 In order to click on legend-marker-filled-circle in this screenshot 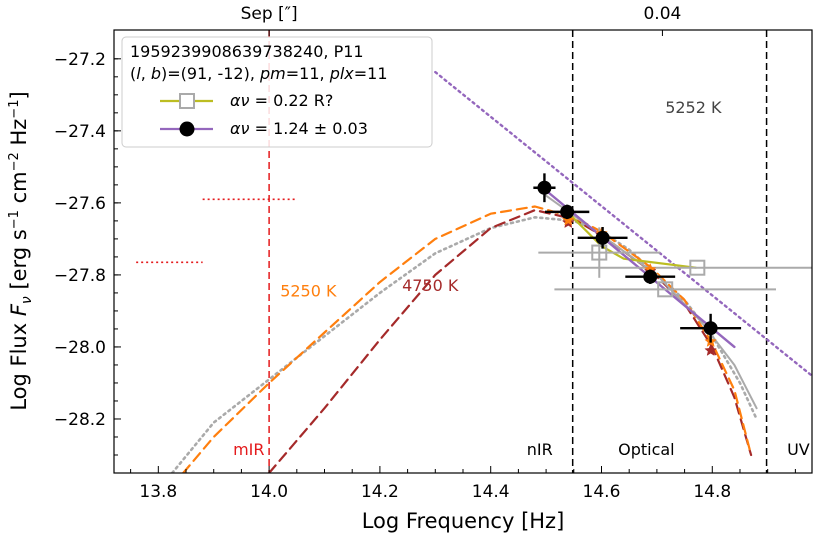, I will do `click(187, 129)`.